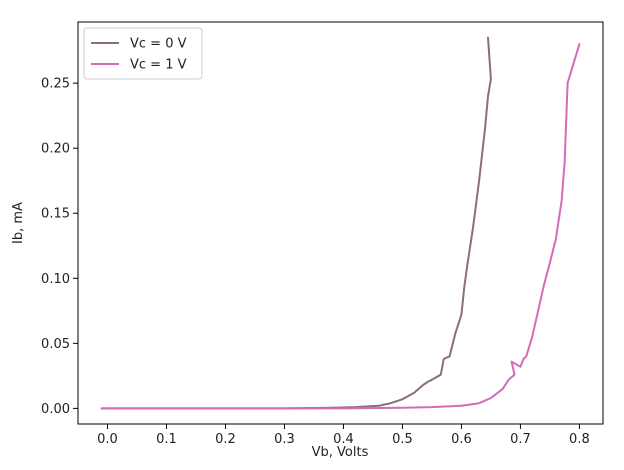 This screenshot has width=624, height=470. What do you see at coordinates (284, 439) in the screenshot?
I see `x-tick-label: 0.3` at bounding box center [284, 439].